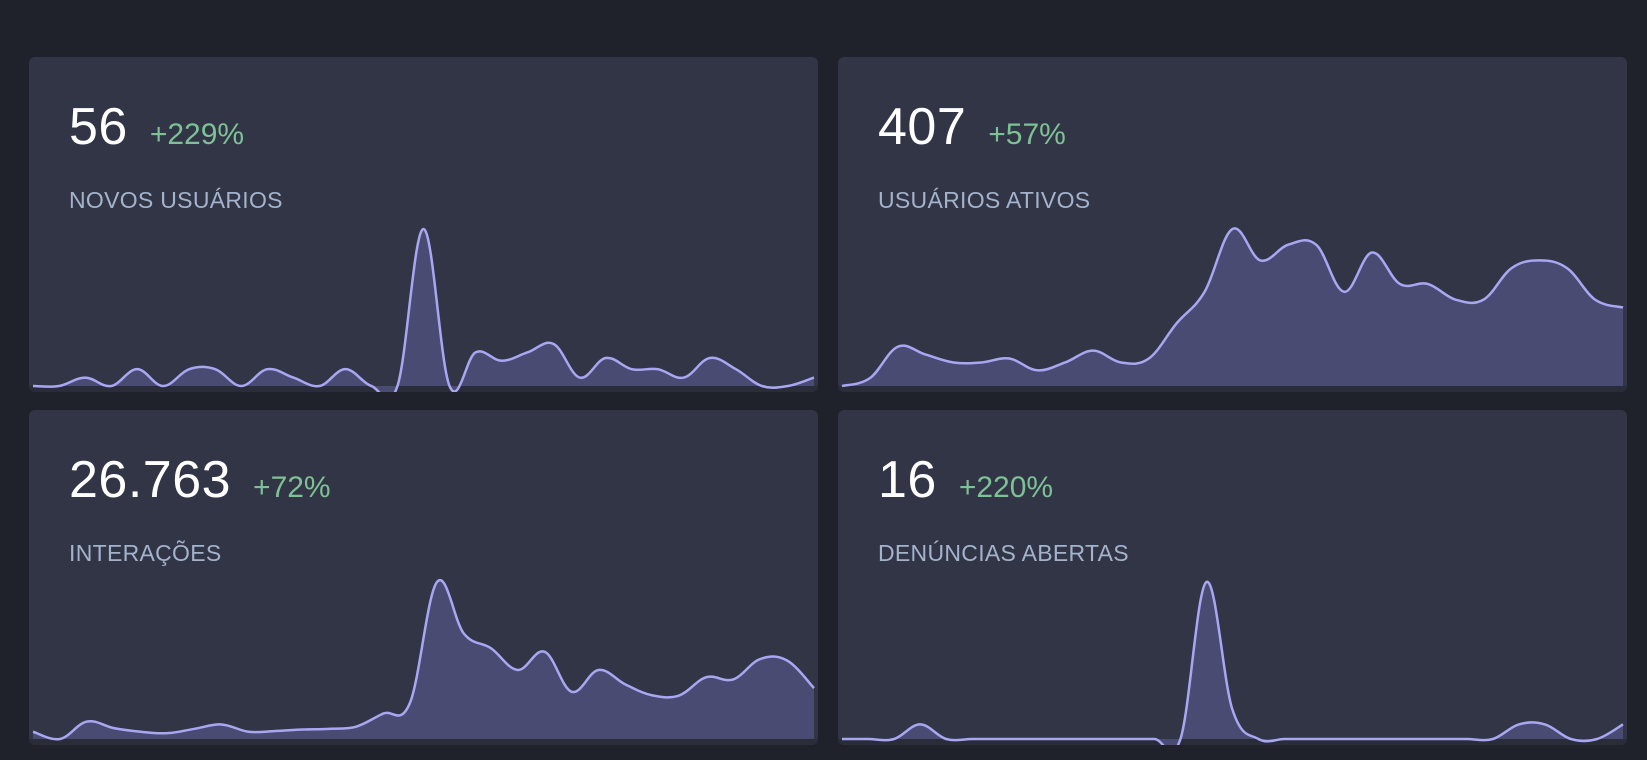  I want to click on stat-value: 26.763, so click(150, 480).